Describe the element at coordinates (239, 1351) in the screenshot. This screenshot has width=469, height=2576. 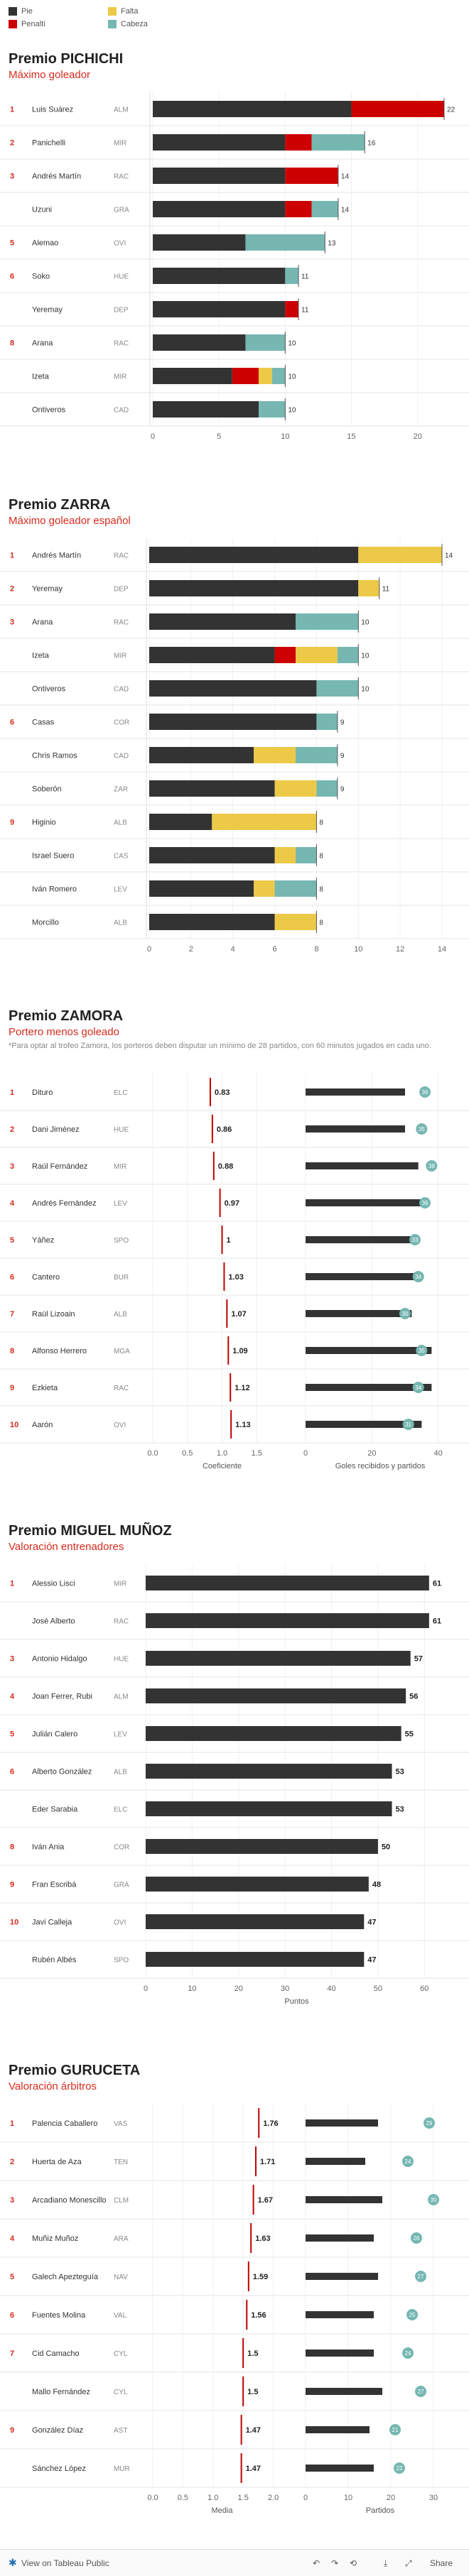
I see `coef-label: 1.09` at that location.